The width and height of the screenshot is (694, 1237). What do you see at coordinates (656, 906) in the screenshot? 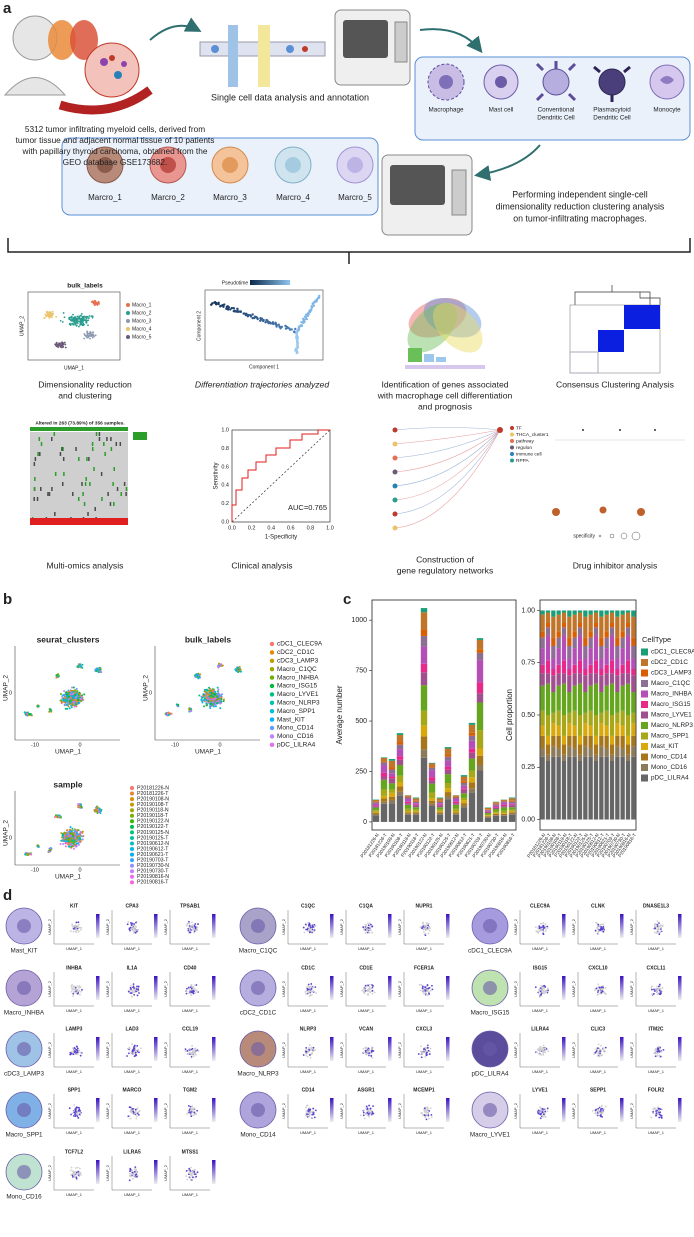
I see `gene-title: DNASE1L3` at bounding box center [656, 906].